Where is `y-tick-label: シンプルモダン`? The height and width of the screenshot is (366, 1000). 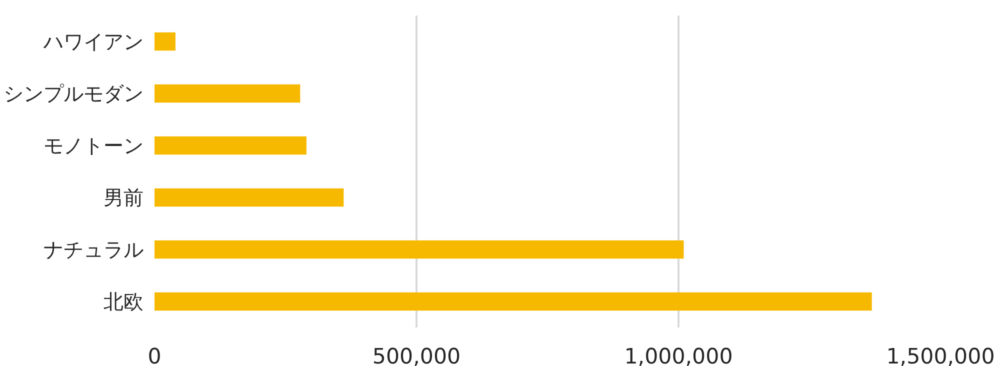
y-tick-label: シンプルモダン is located at coordinates (74, 94).